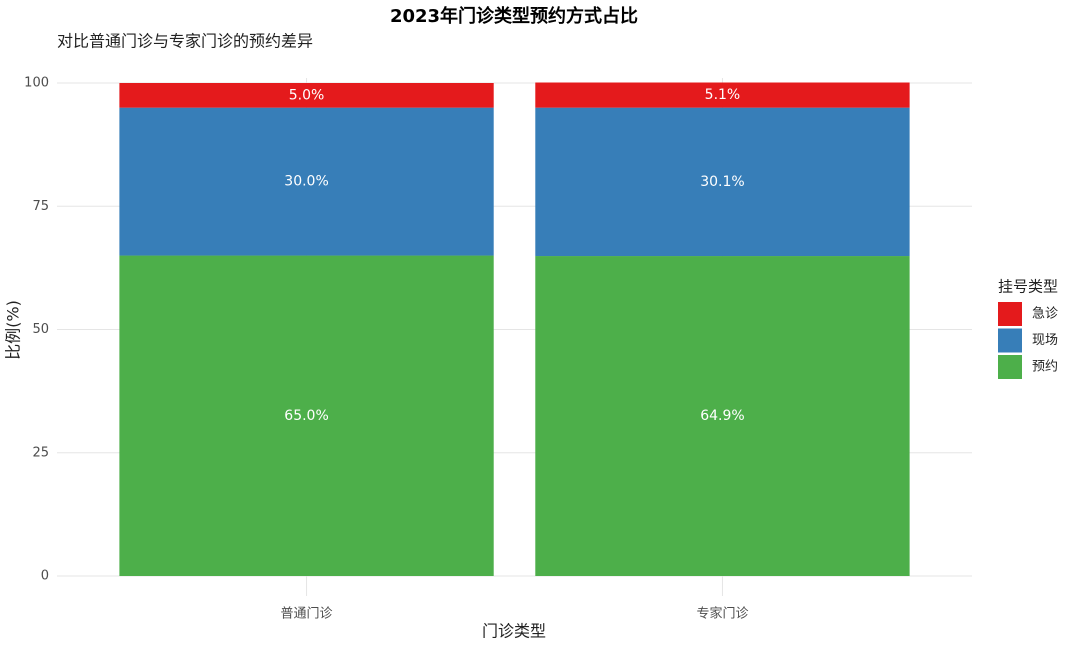 The width and height of the screenshot is (1080, 648). What do you see at coordinates (13, 330) in the screenshot?
I see `y-axis-title: 比例(%)` at bounding box center [13, 330].